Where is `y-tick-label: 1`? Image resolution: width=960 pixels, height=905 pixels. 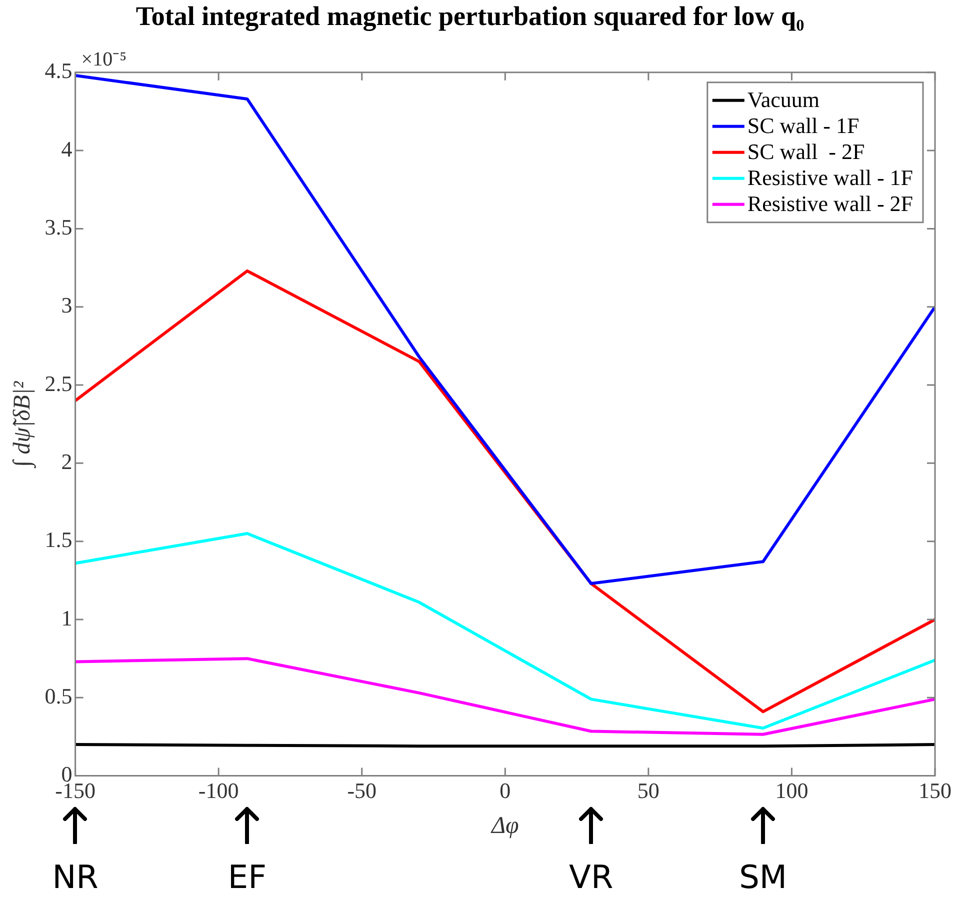 y-tick-label: 1 is located at coordinates (66, 617).